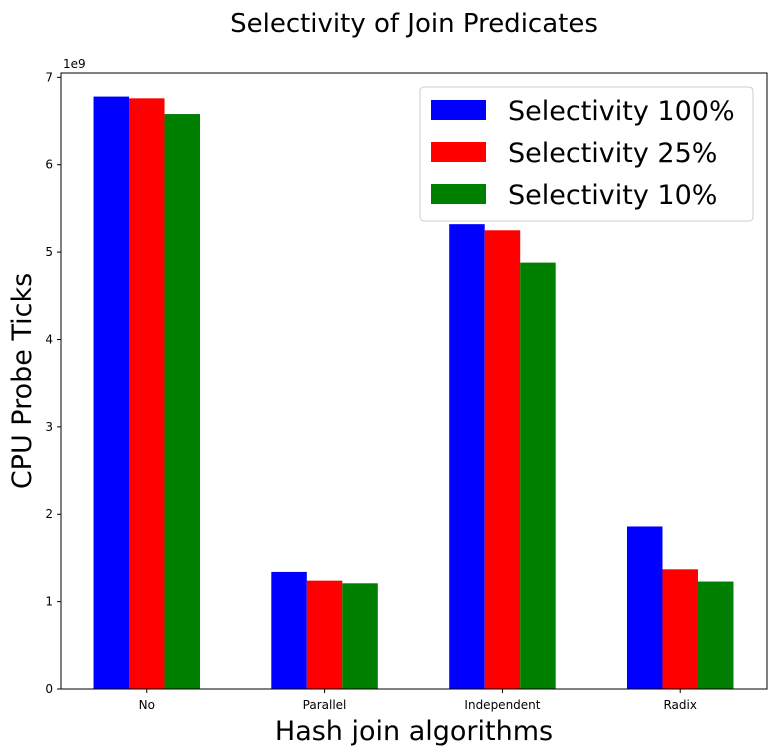 This screenshot has width=780, height=756. I want to click on x-axis-label: Hash join algorithms, so click(414, 731).